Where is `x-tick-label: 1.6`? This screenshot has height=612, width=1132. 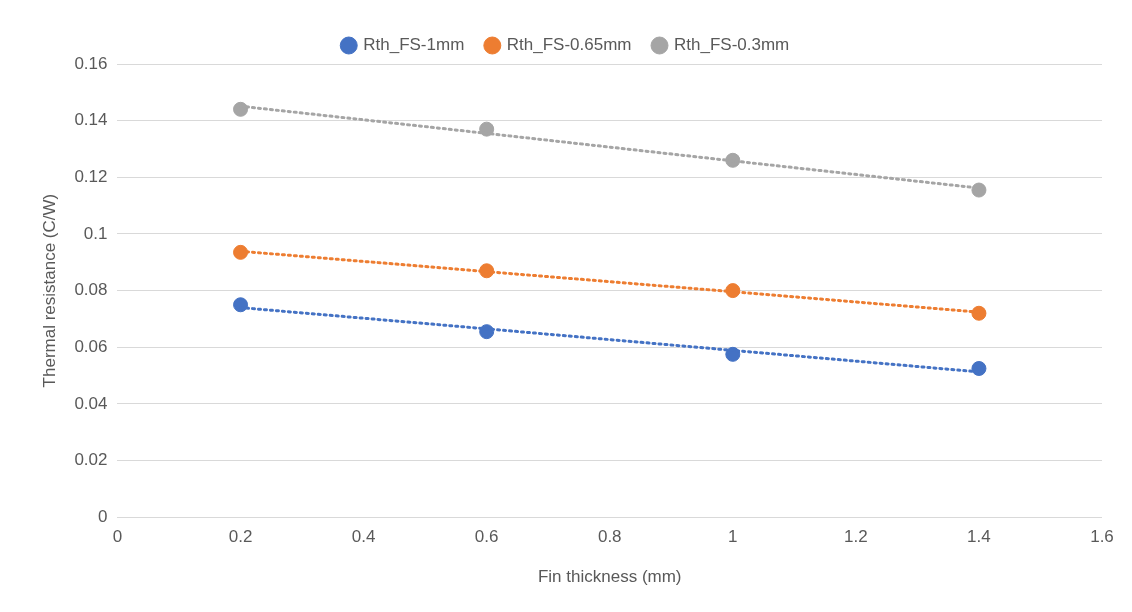 x-tick-label: 1.6 is located at coordinates (1102, 537).